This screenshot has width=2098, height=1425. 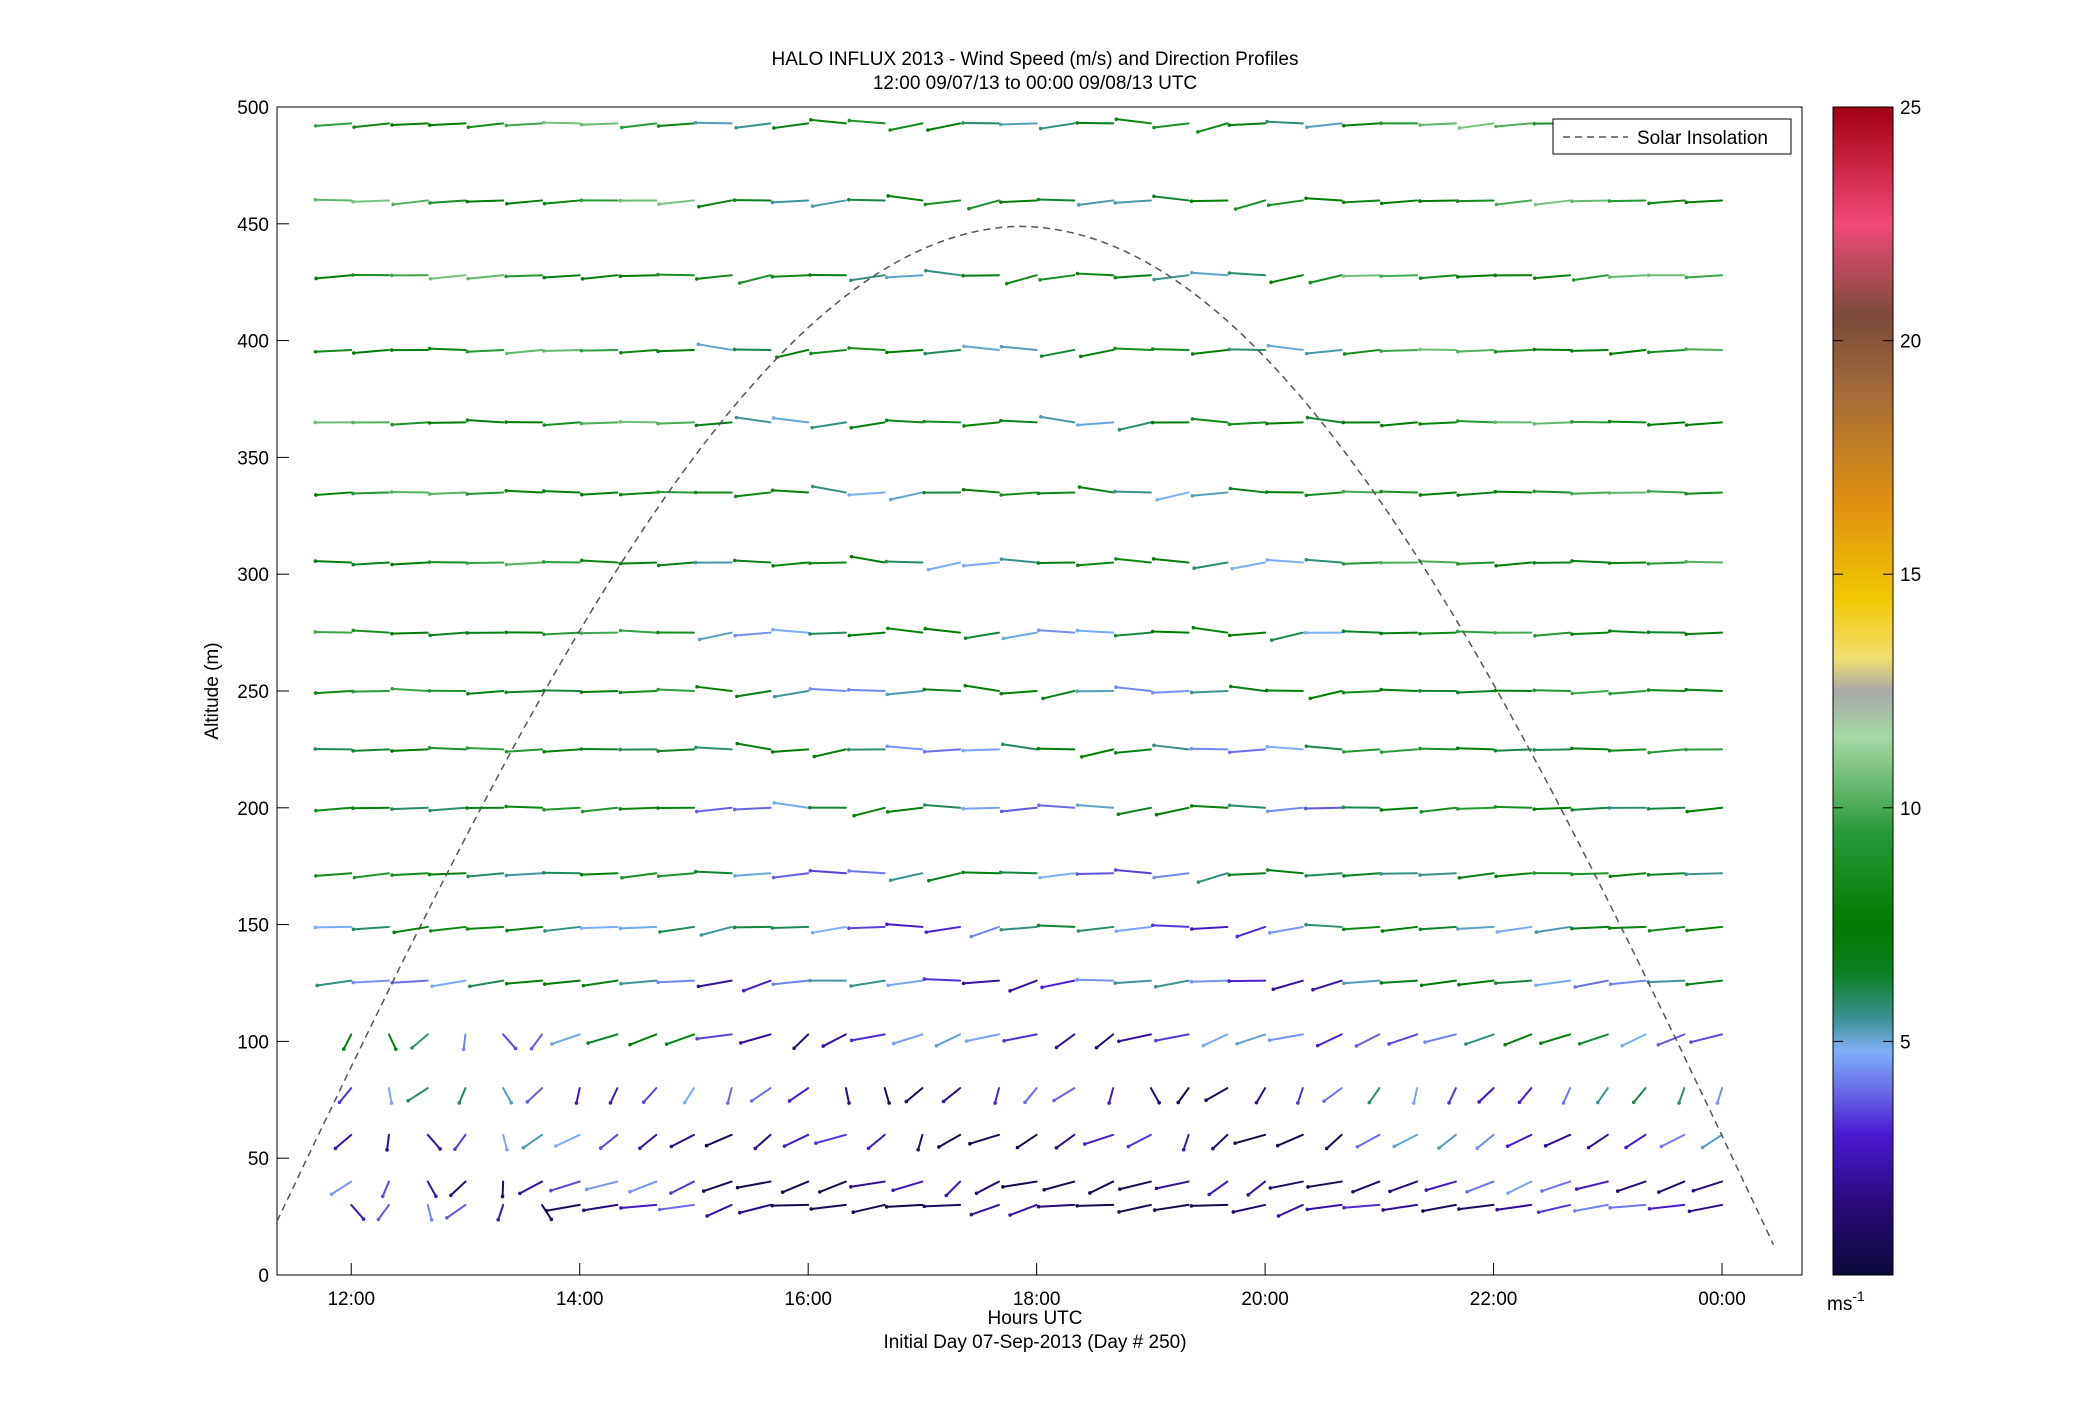 I want to click on colorbar-tick-label: 10, so click(x=1910, y=809).